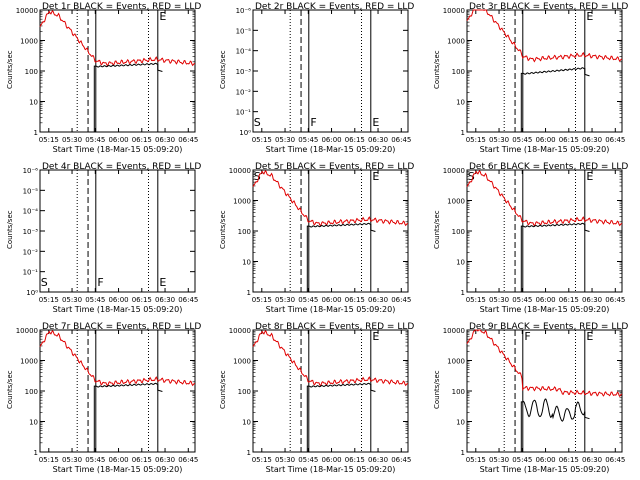 This screenshot has height=480, width=640. What do you see at coordinates (548, 167) in the screenshot?
I see `panel-title: Det 6r BLACK = Events, RED = LLD` at bounding box center [548, 167].